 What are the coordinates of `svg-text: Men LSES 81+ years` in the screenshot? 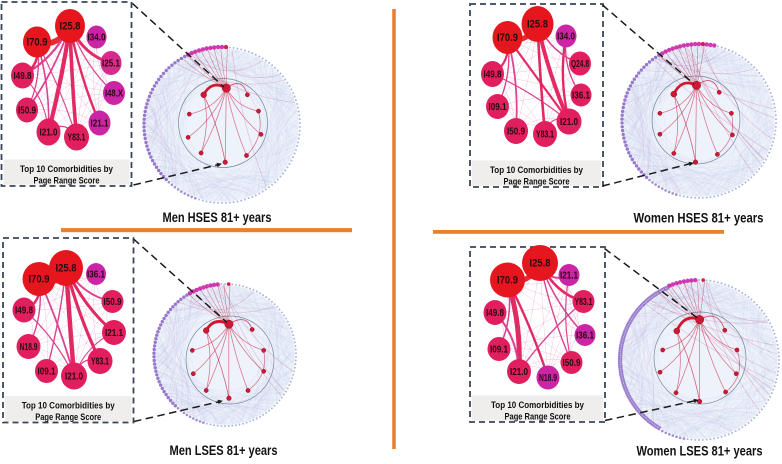 It's located at (224, 450).